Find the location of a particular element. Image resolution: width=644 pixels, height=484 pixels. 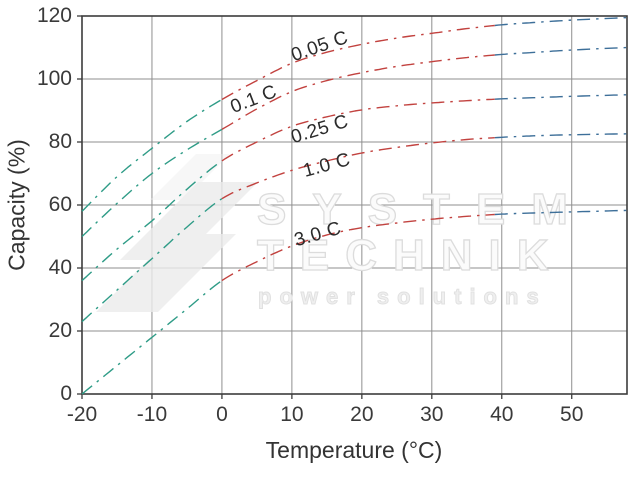

x-tick-label: -20 is located at coordinates (82, 414).